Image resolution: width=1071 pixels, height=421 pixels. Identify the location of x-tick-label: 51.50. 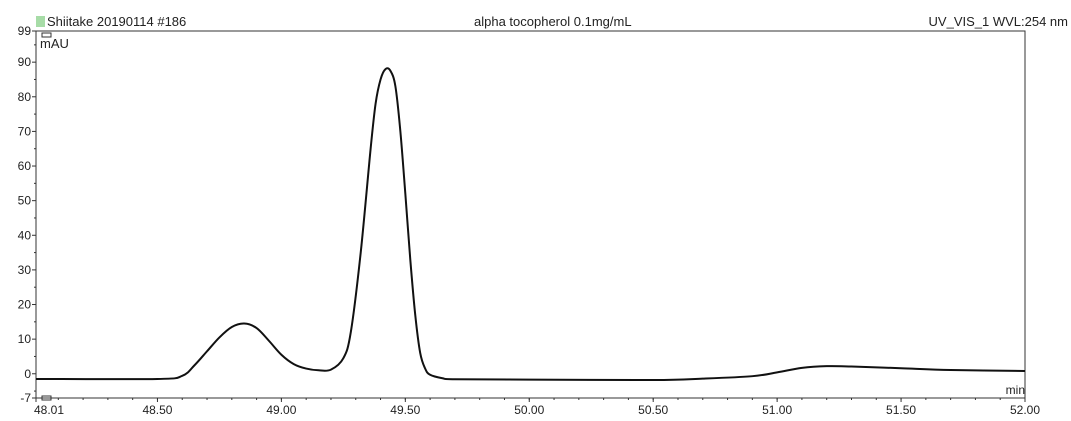
(901, 410).